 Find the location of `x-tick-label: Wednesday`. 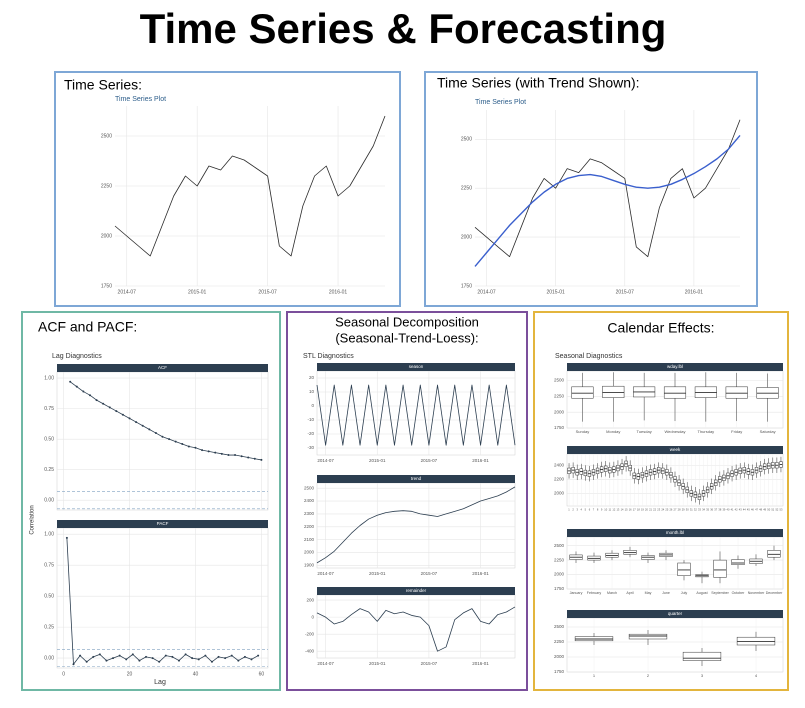

x-tick-label: Wednesday is located at coordinates (674, 431).